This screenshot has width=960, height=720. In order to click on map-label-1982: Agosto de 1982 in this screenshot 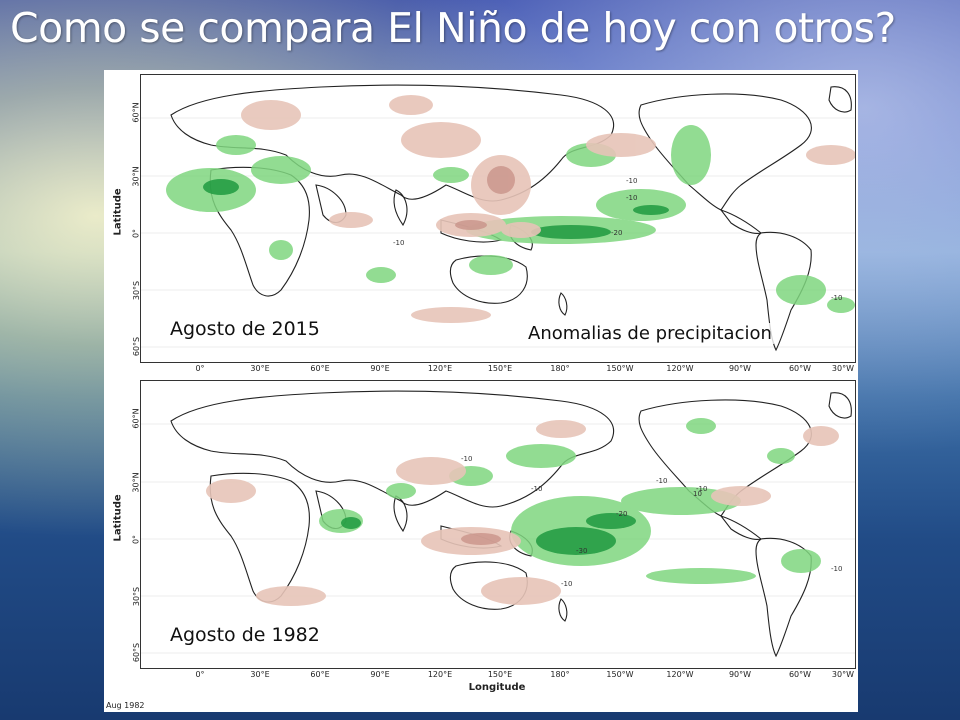, I will do `click(245, 635)`.